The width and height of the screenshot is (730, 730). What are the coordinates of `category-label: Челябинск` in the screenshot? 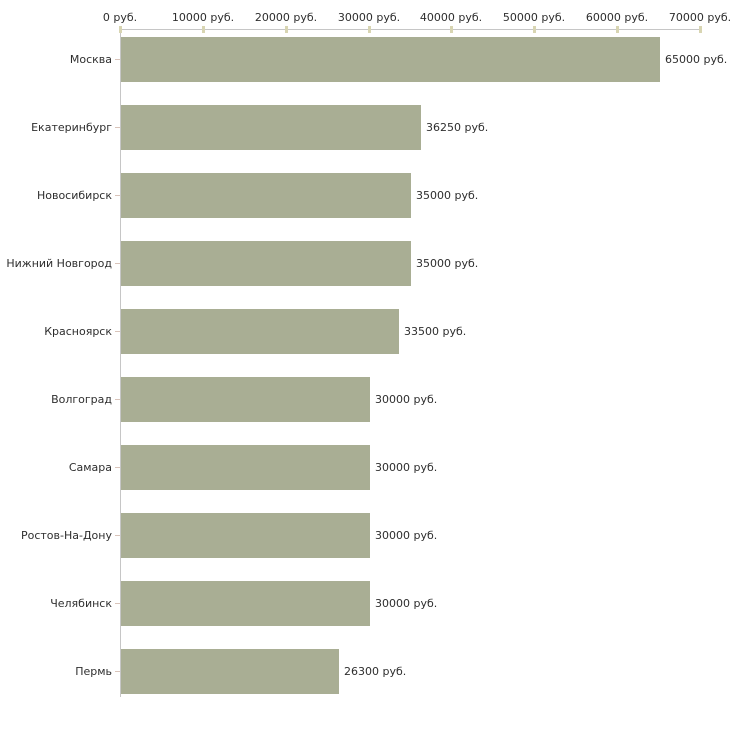 It's located at (81, 603).